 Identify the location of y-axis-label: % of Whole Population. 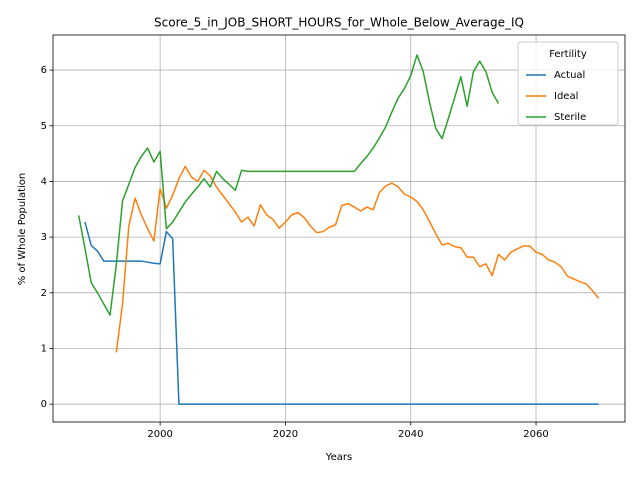
(22, 229).